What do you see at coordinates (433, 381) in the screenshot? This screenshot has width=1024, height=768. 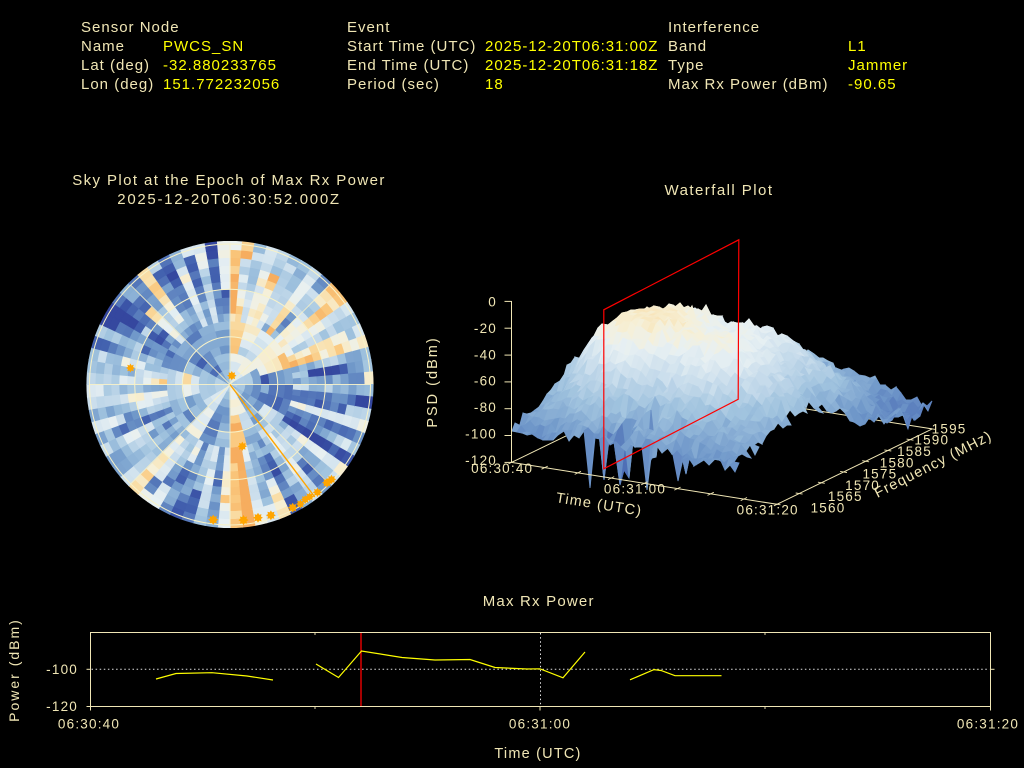 I see `svg-text: PSD (dBm)` at bounding box center [433, 381].